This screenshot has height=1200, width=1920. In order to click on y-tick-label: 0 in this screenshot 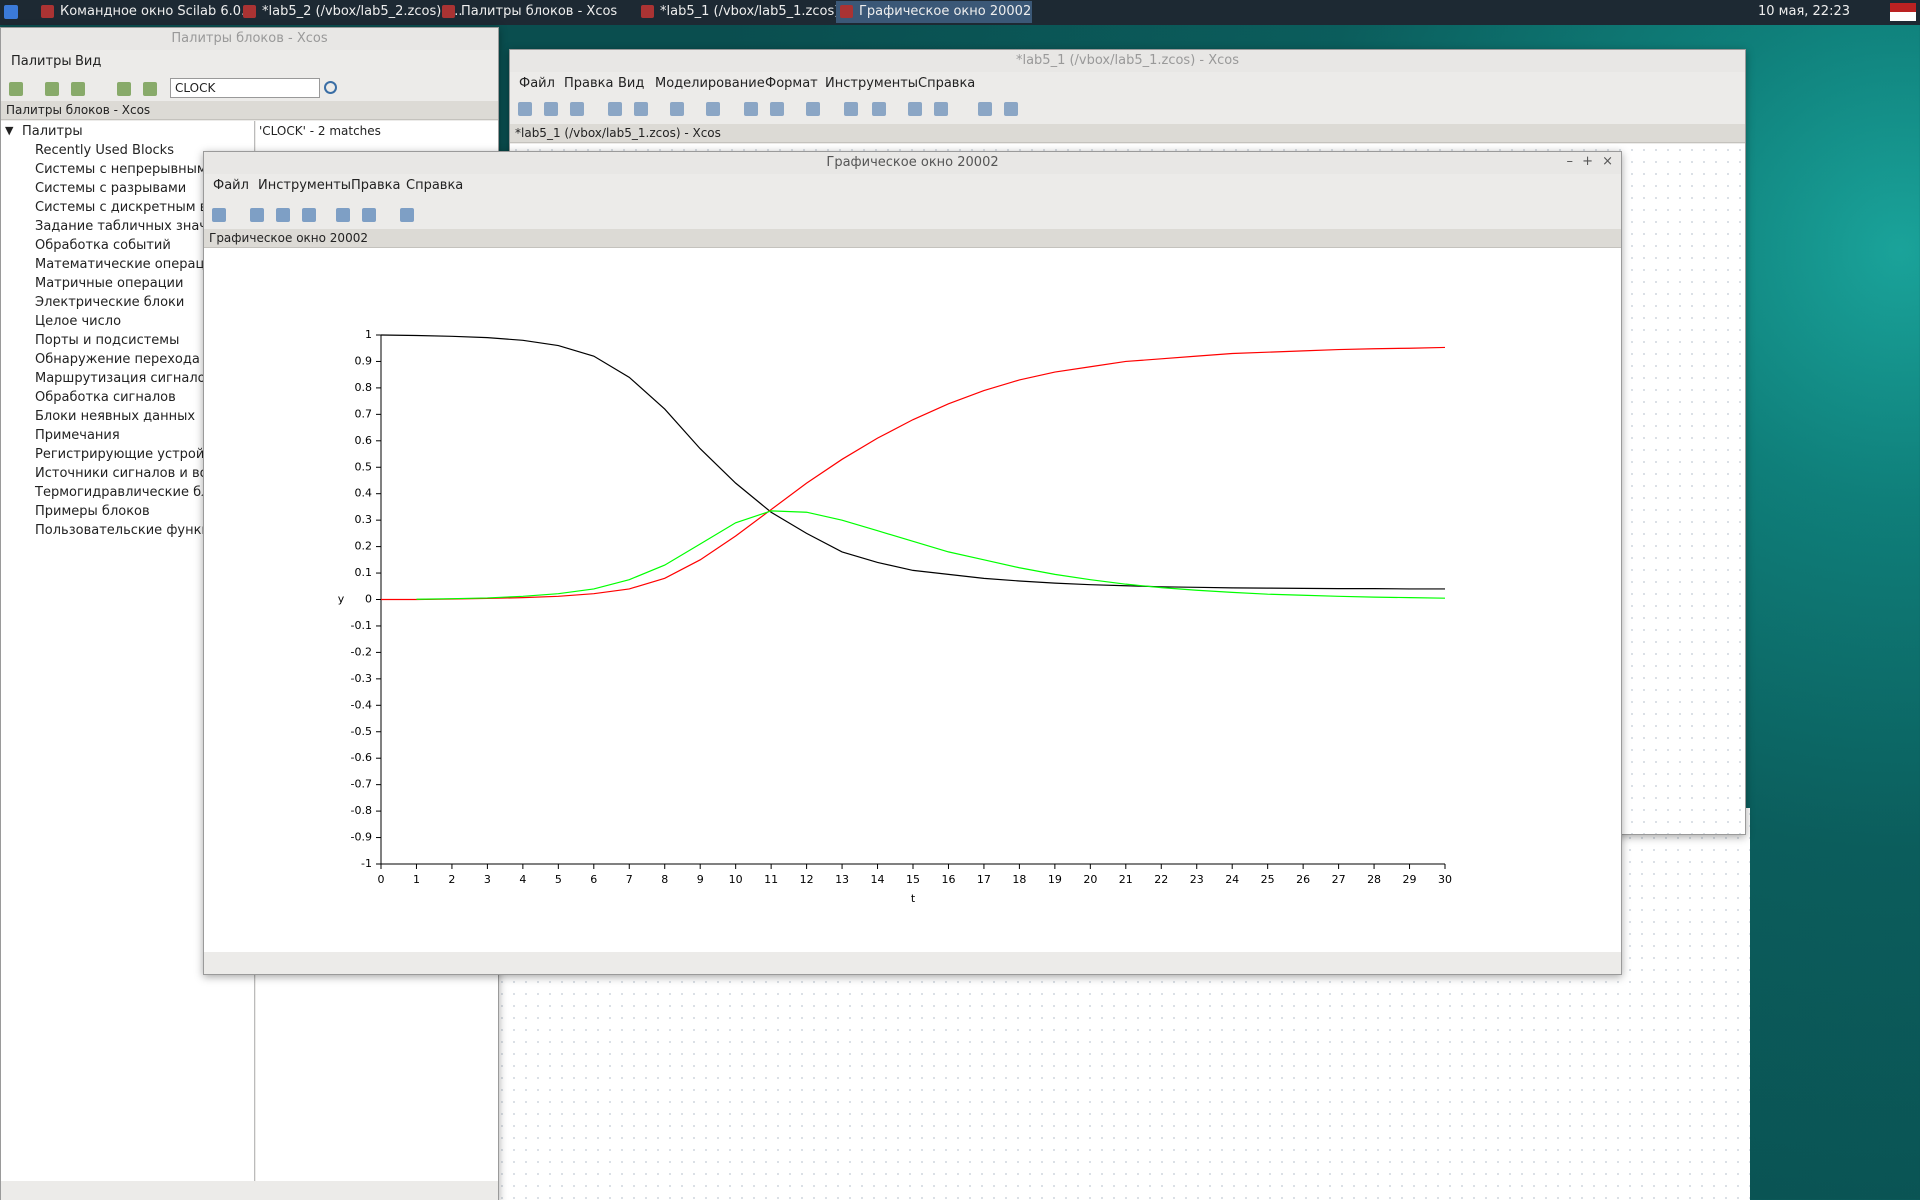, I will do `click(368, 599)`.